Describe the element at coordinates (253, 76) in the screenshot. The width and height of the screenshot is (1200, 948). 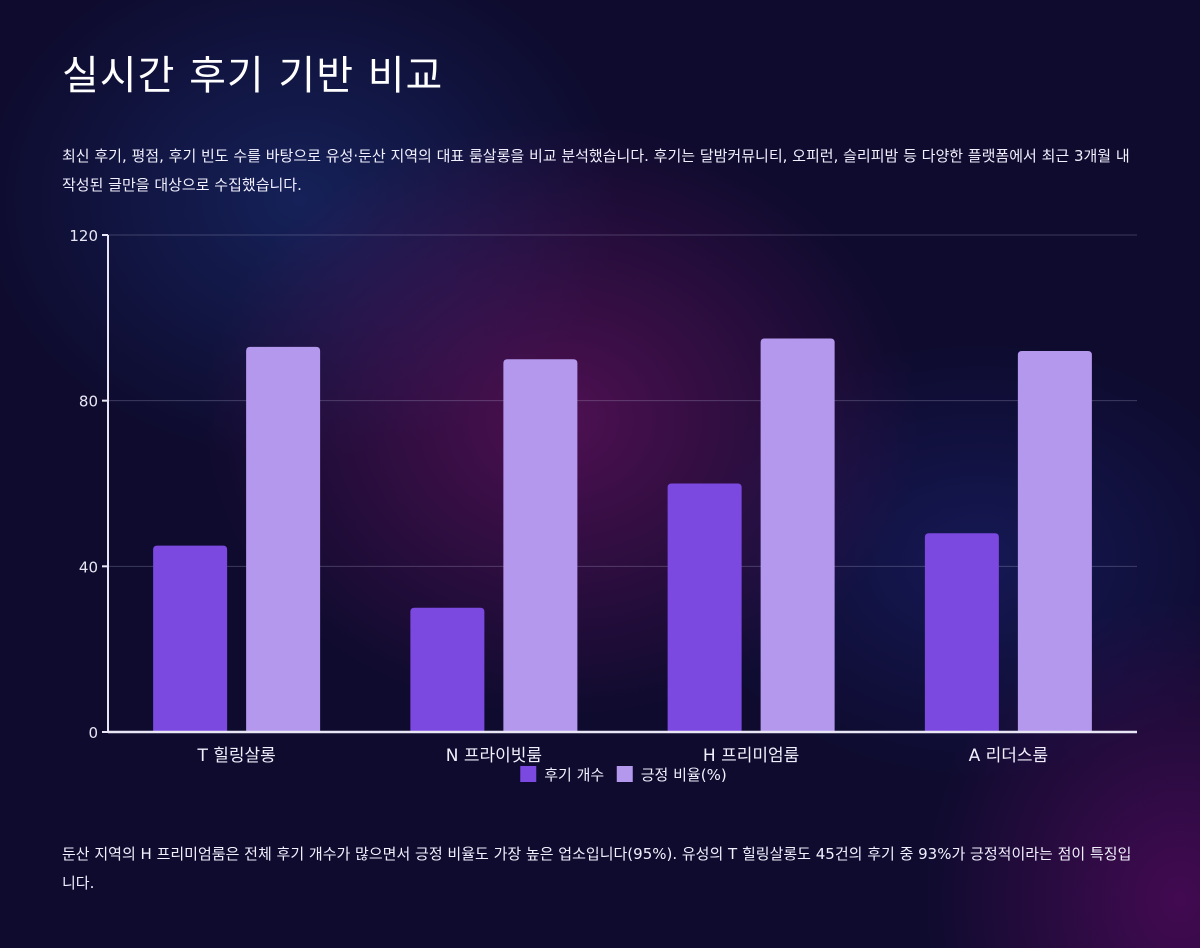
I see `page-title: 실시간 후기 기반 비교` at that location.